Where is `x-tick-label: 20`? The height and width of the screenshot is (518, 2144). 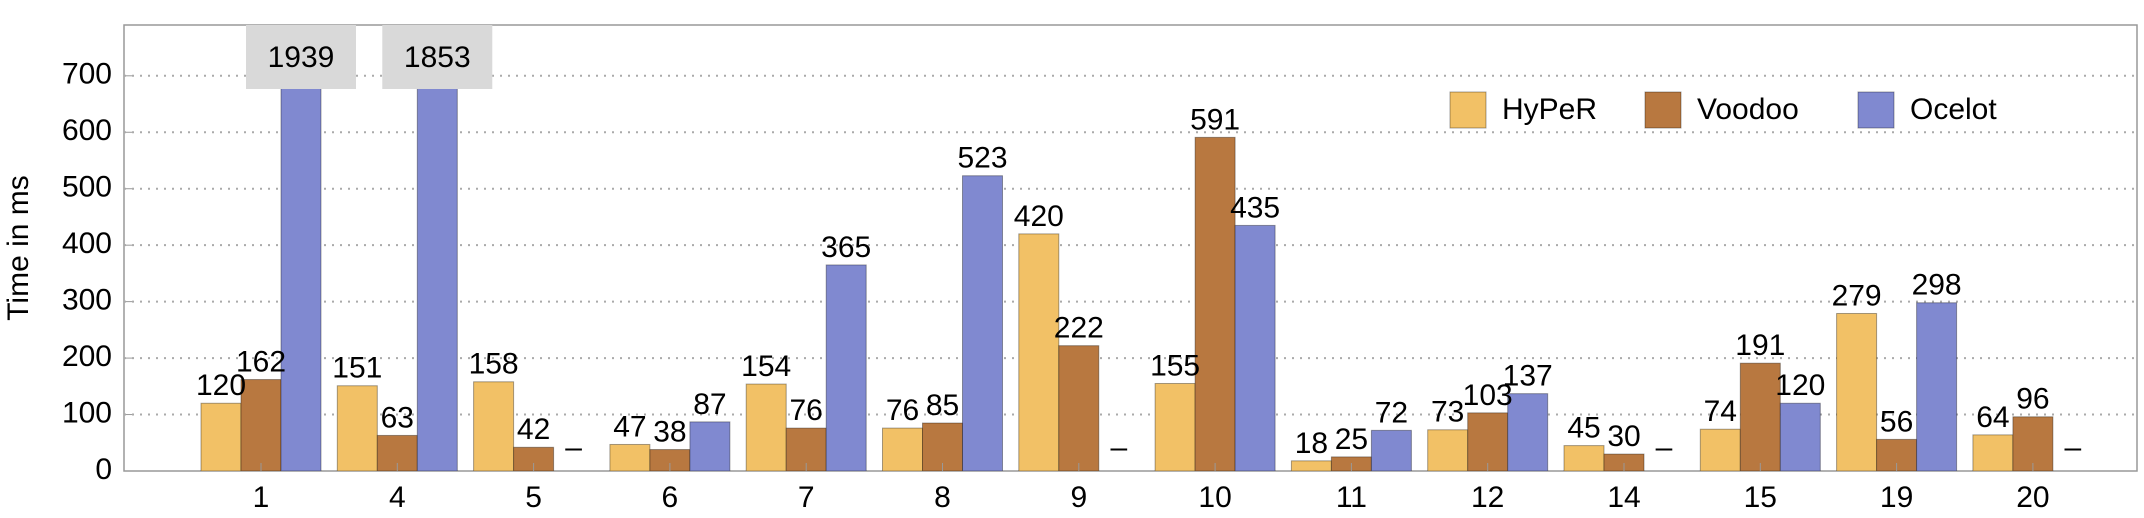 x-tick-label: 20 is located at coordinates (2032, 497).